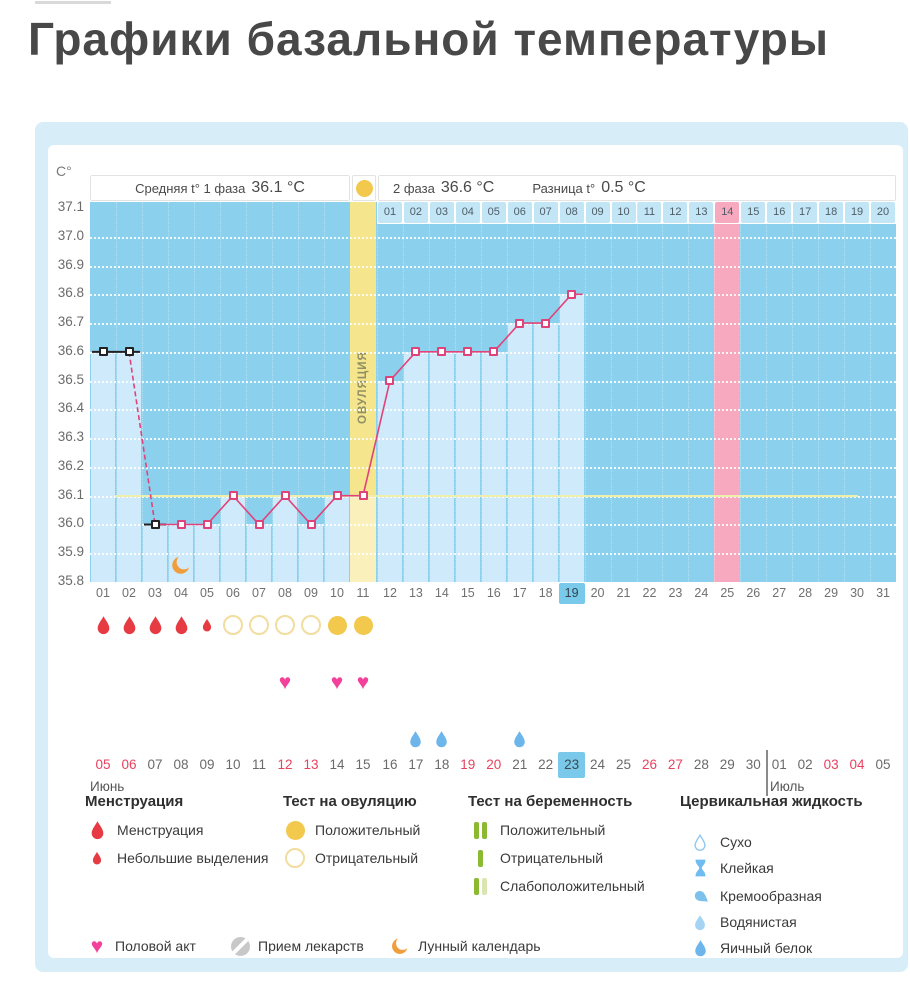 The image size is (910, 1000). Describe the element at coordinates (571, 212) in the screenshot. I see `phase2-day-cell: 08` at that location.